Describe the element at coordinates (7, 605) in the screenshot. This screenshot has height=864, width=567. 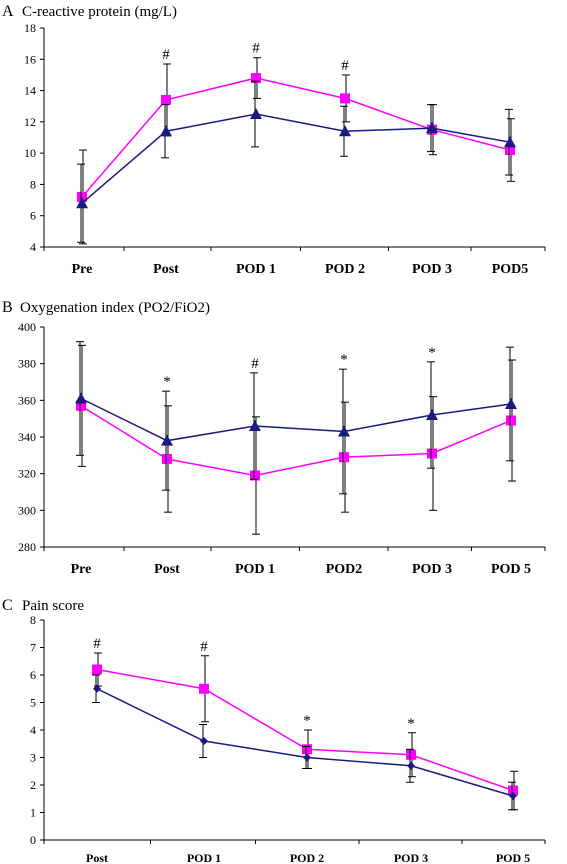
I see `panel-letter-c: C` at that location.